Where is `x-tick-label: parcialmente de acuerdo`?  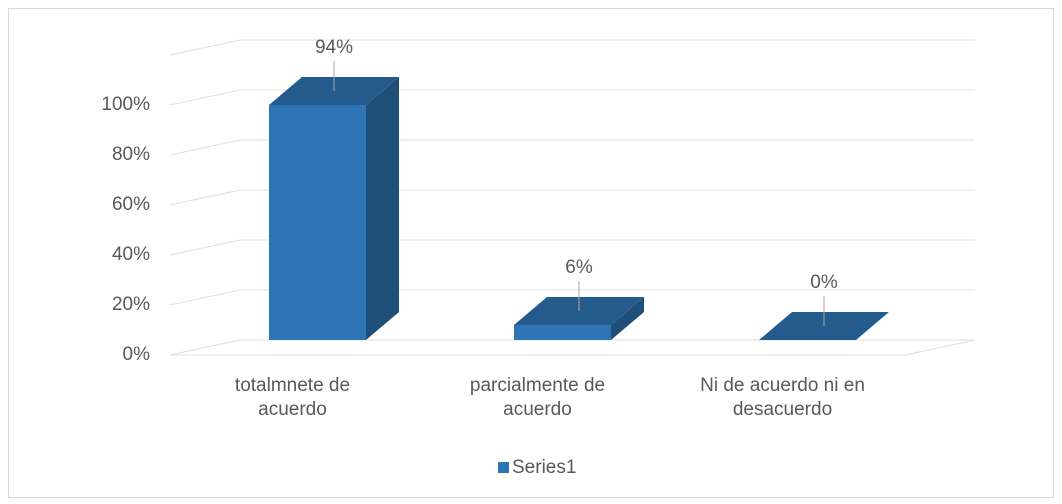 x-tick-label: parcialmente de acuerdo is located at coordinates (537, 397).